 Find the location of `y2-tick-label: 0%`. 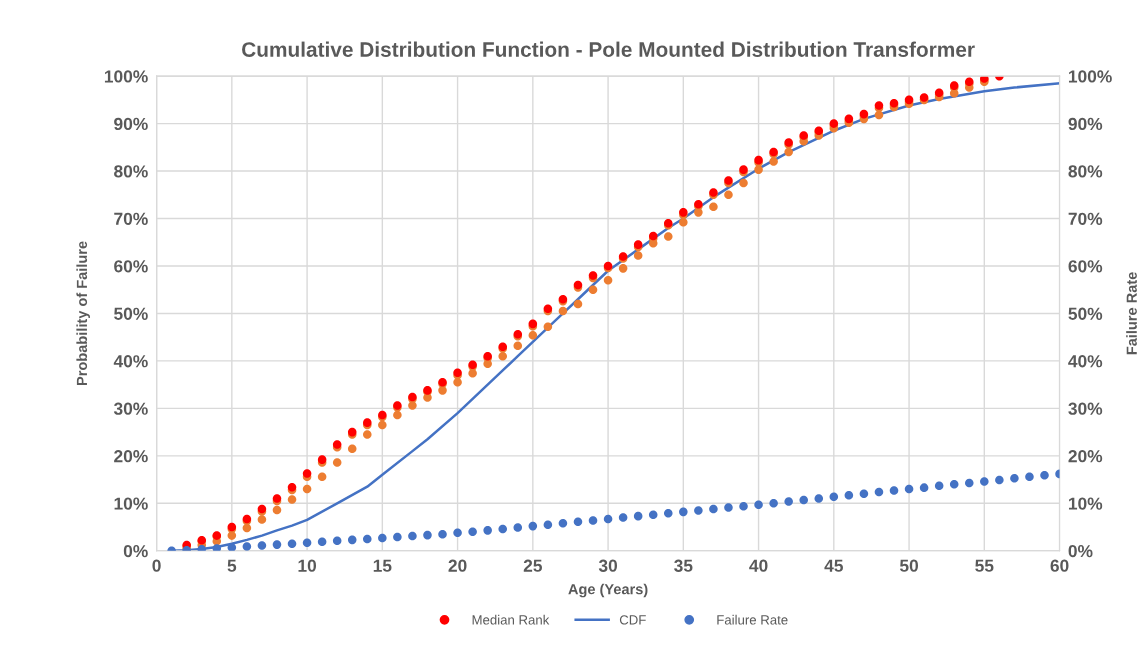

y2-tick-label: 0% is located at coordinates (1080, 551).